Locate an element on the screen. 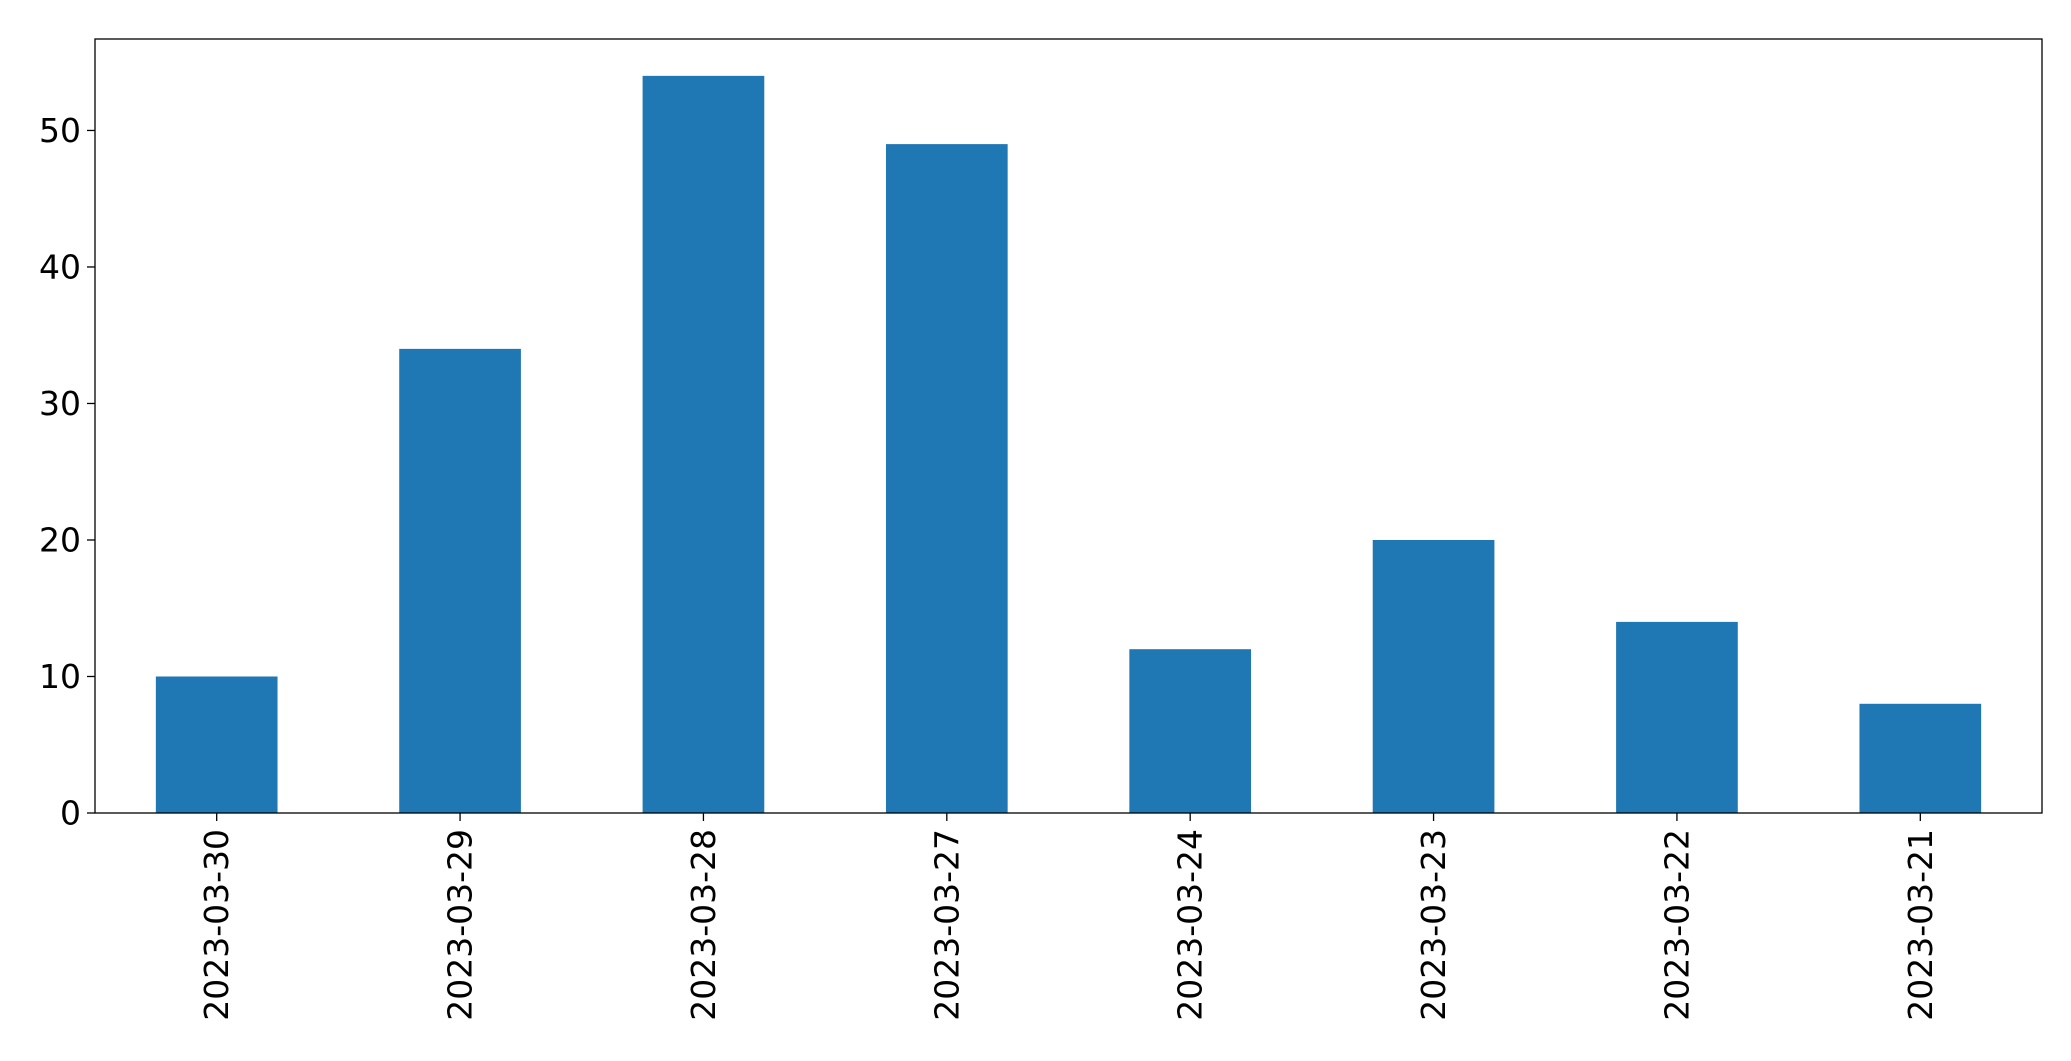 The image size is (2071, 1061). x-tick-label: 2023-03-29 is located at coordinates (460, 925).